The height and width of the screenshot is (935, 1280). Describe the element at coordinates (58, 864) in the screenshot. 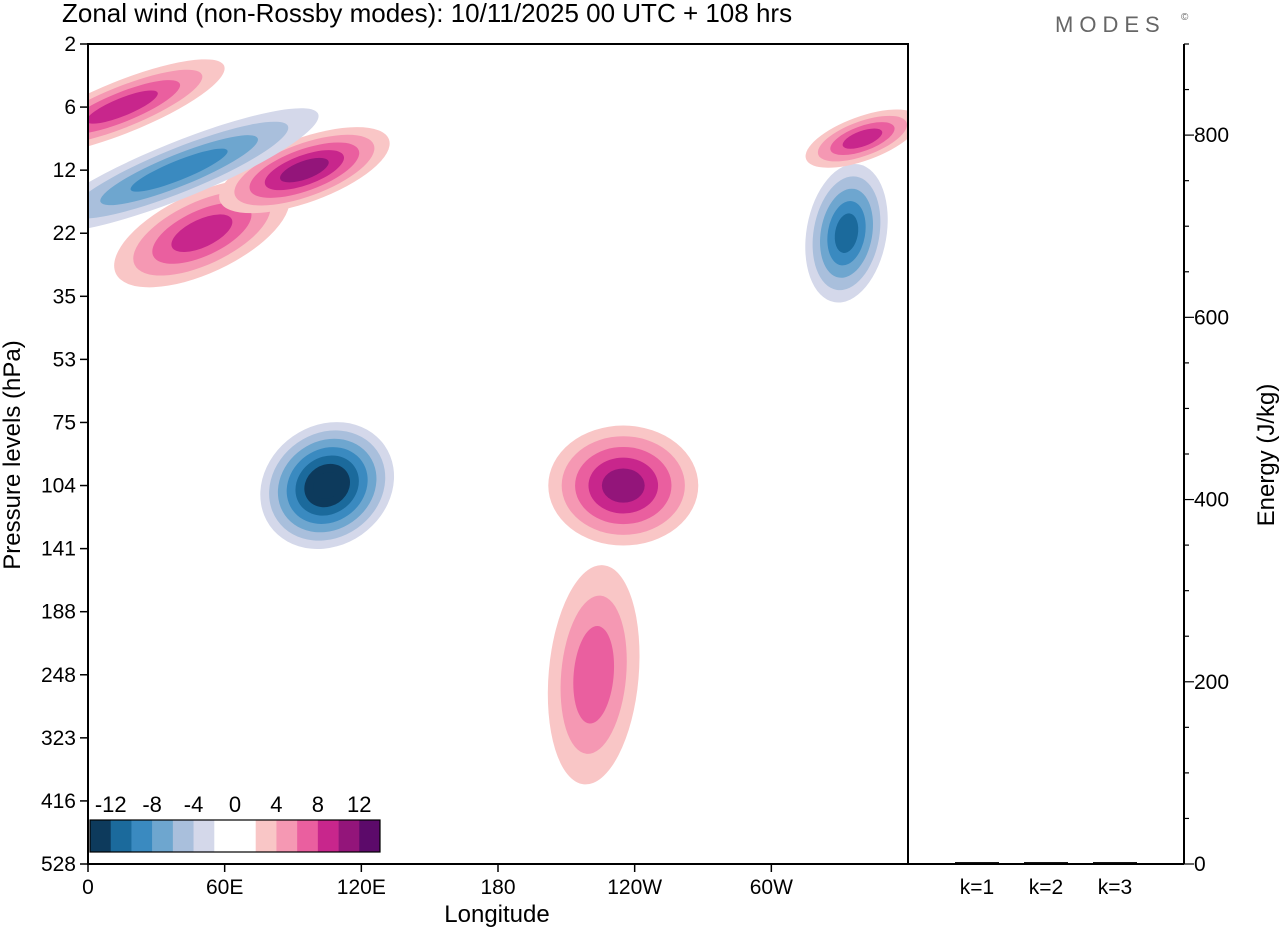

I see `y-tick-label: 528` at that location.